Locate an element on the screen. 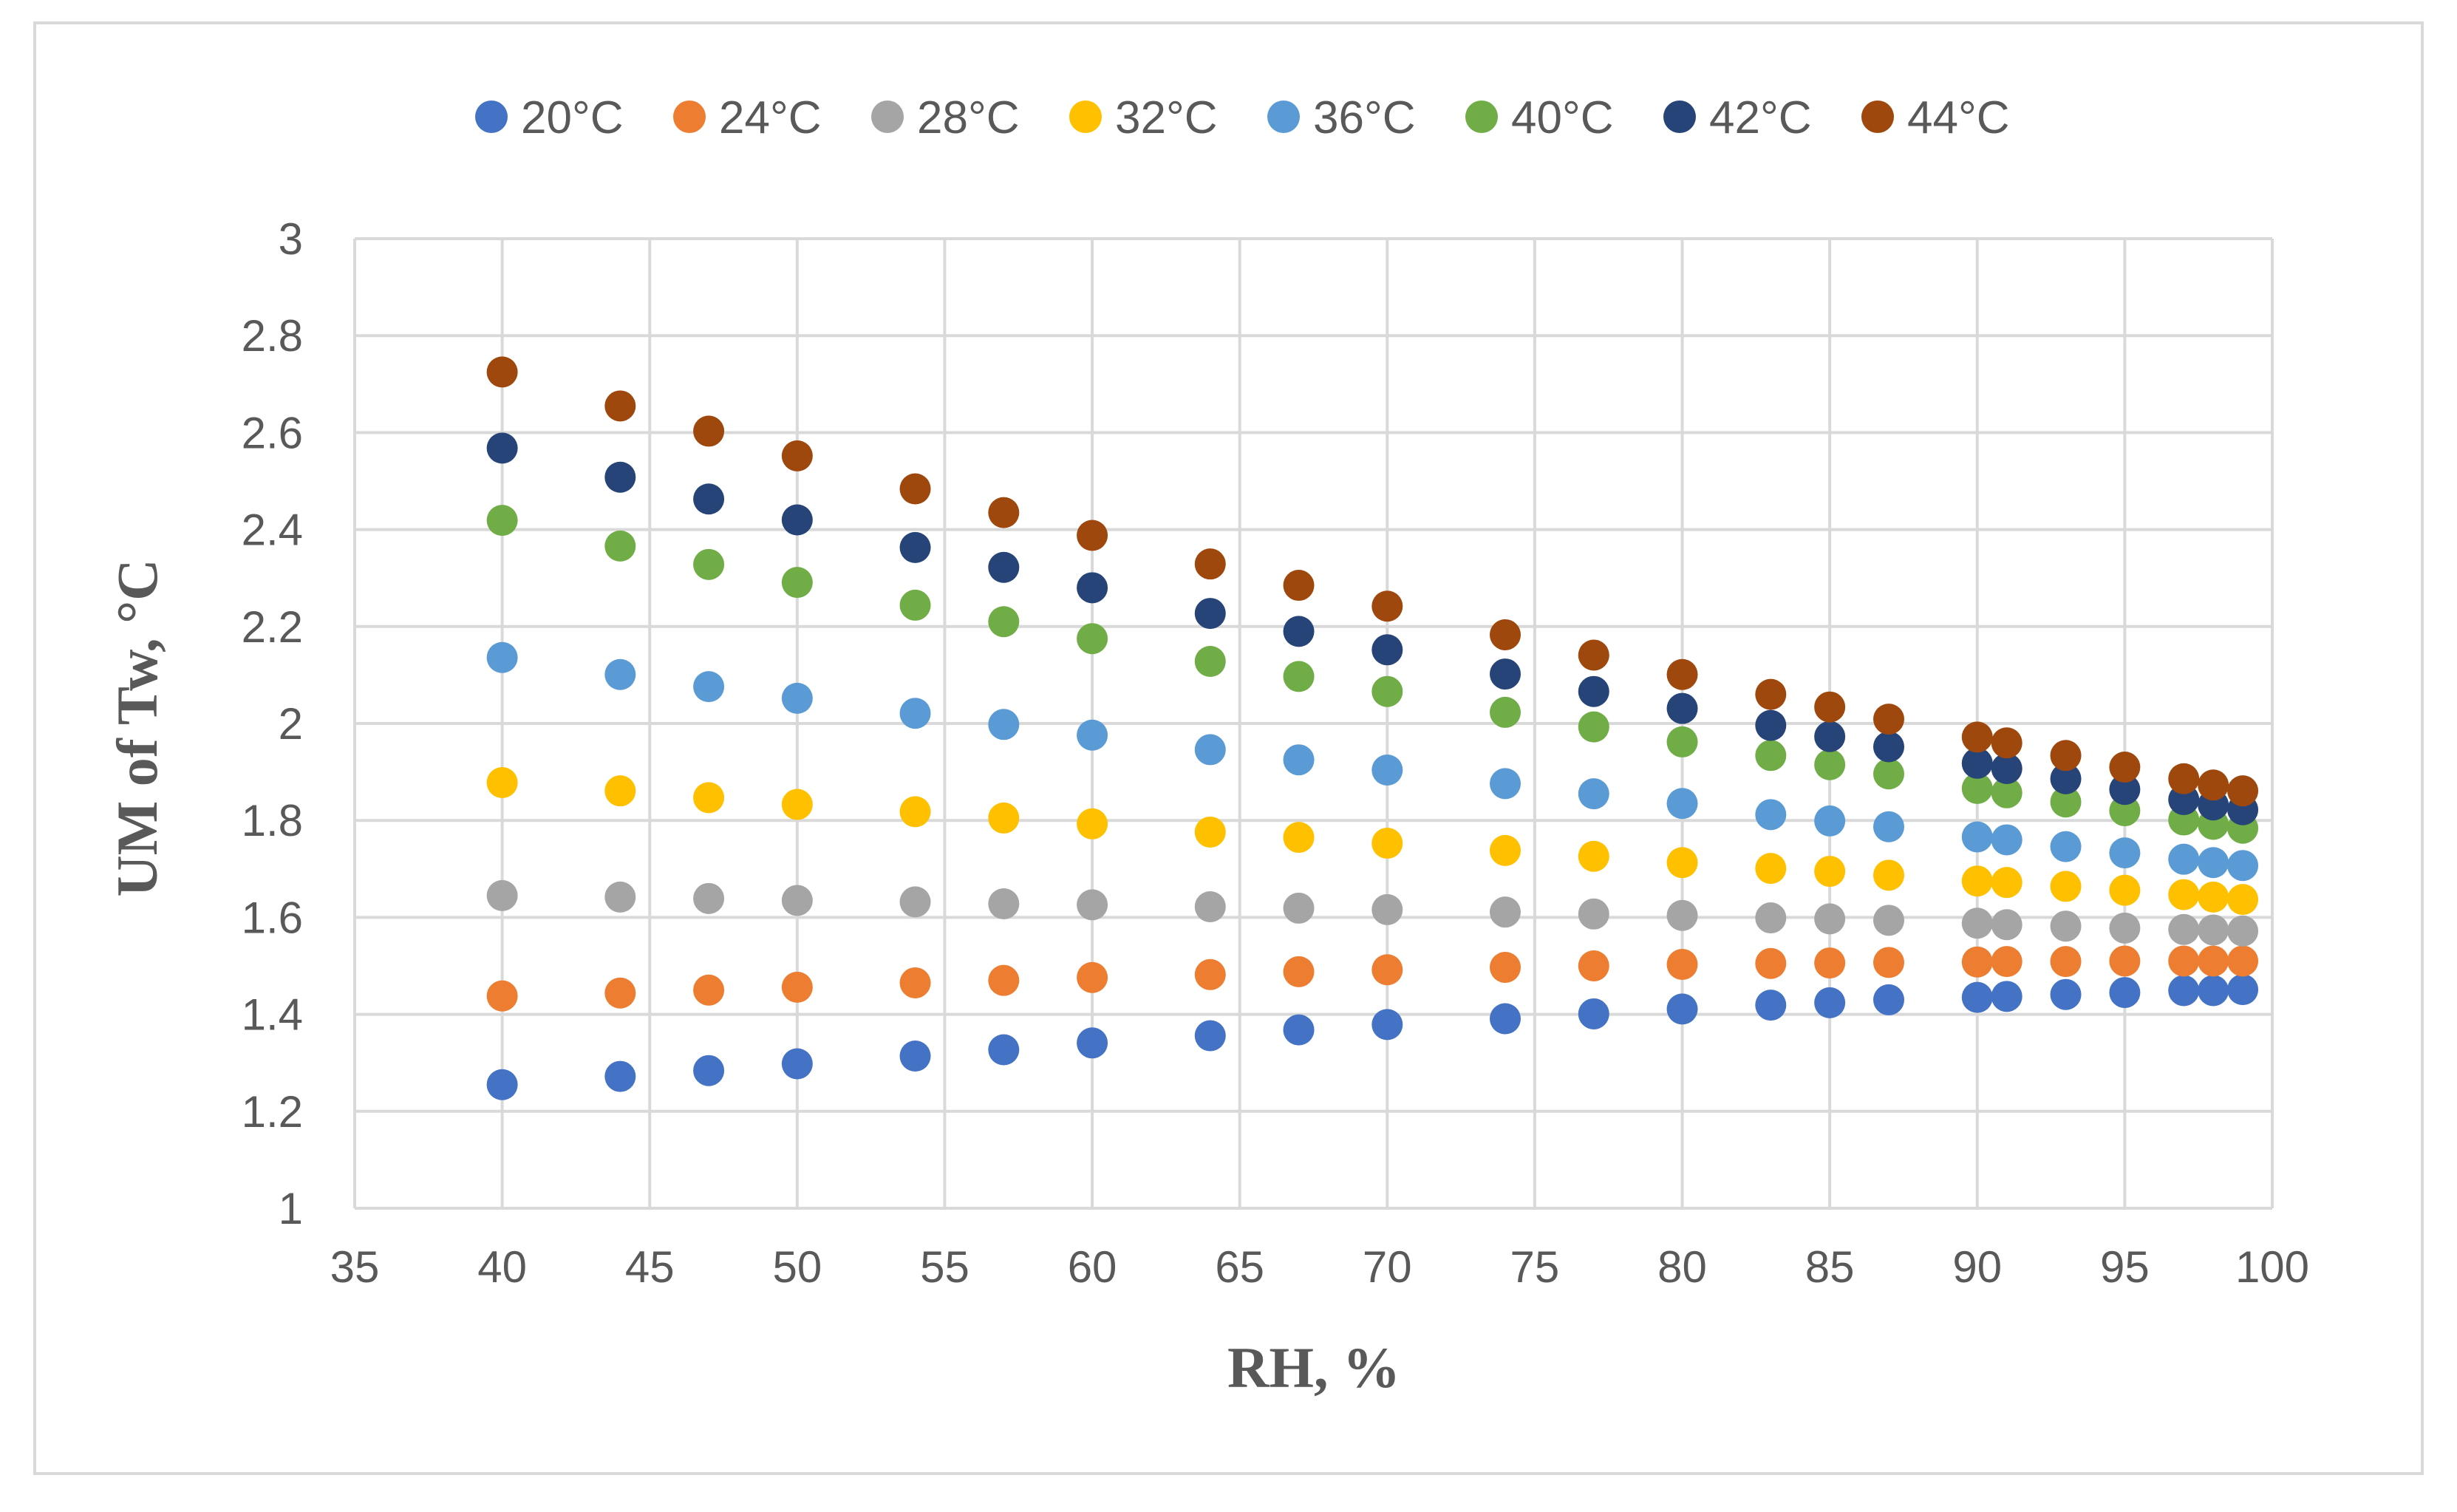  legend-label: 36°C is located at coordinates (1364, 117).